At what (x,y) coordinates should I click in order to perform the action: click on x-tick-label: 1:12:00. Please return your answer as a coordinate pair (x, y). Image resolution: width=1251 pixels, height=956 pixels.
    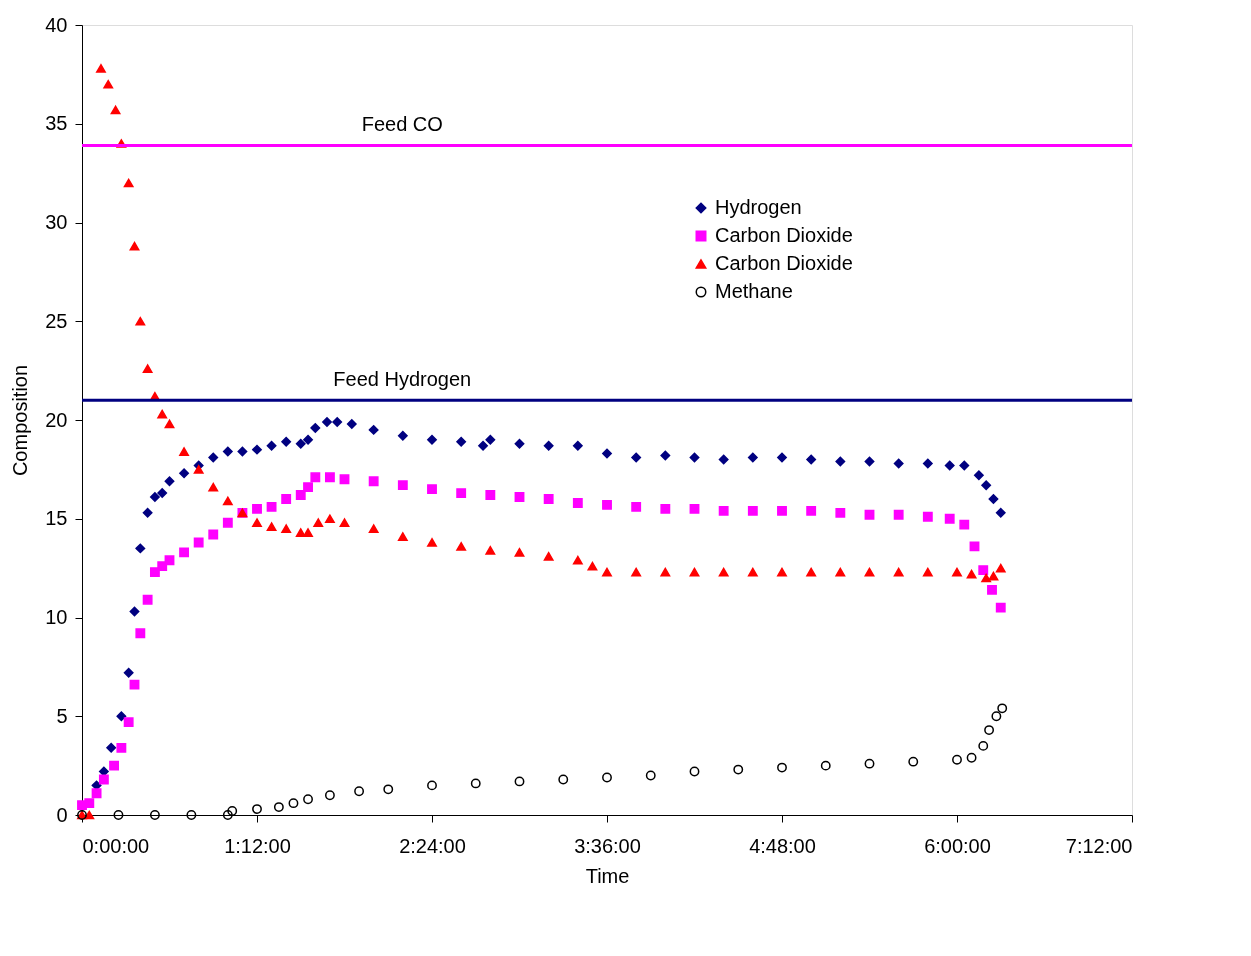
    Looking at the image, I should click on (257, 845).